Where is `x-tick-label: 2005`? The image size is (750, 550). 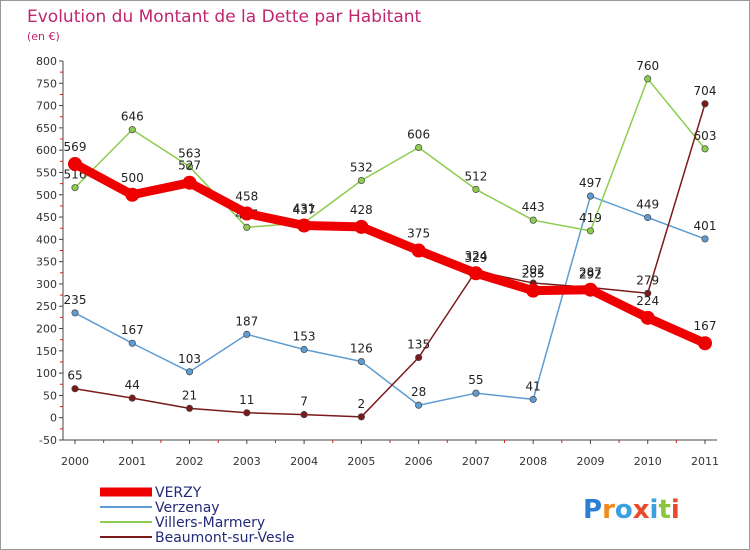 x-tick-label: 2005 is located at coordinates (361, 461).